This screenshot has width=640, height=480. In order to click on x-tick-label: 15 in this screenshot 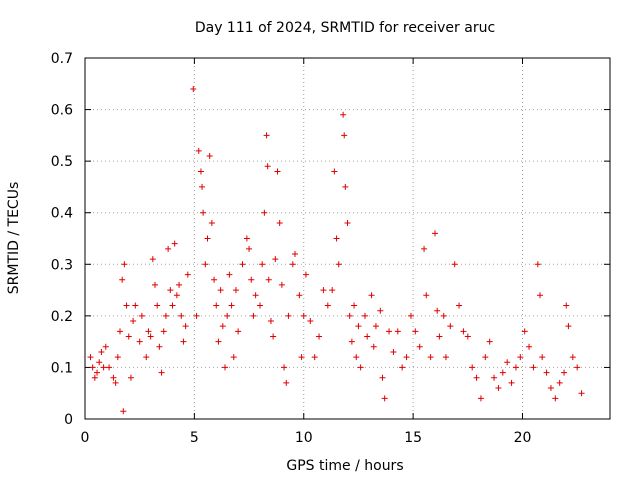, I will do `click(413, 438)`.